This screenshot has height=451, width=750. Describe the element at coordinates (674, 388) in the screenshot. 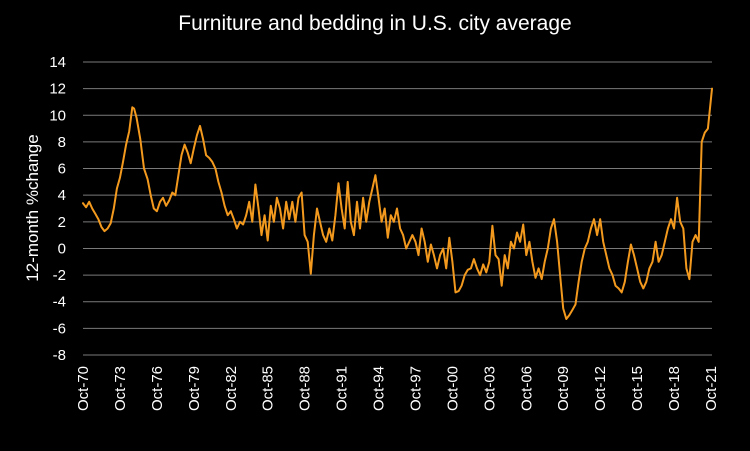

I see `x-tick-label: Oct-18` at that location.